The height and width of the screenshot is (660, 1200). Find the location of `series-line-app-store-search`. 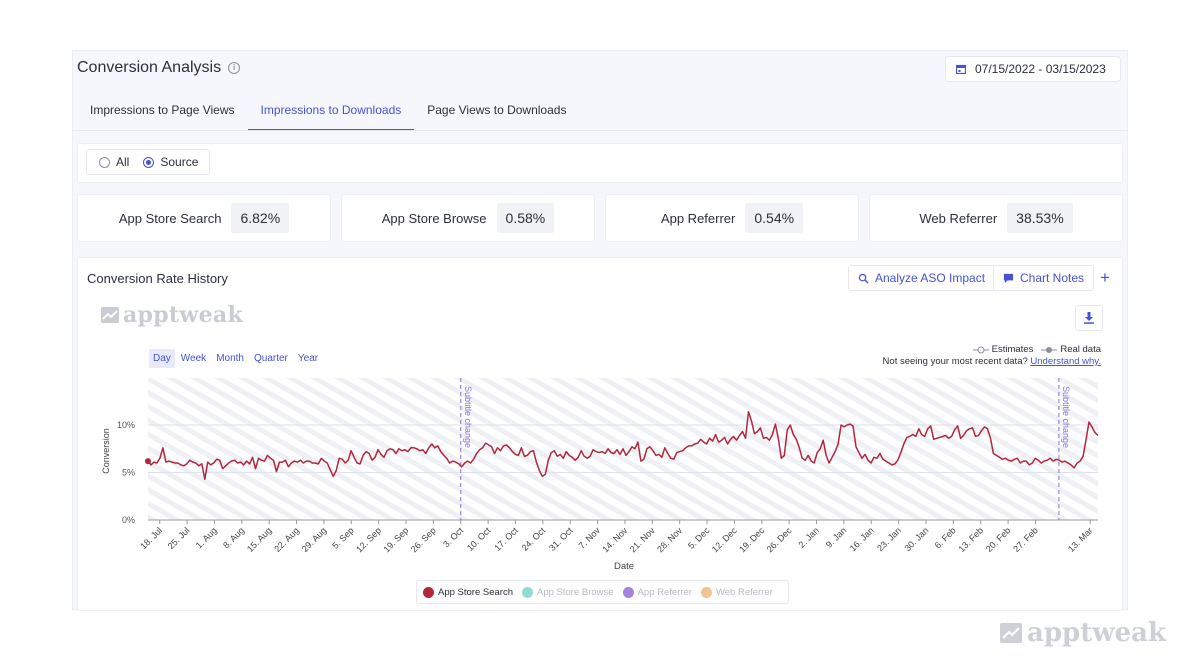

series-line-app-store-search is located at coordinates (623, 445).